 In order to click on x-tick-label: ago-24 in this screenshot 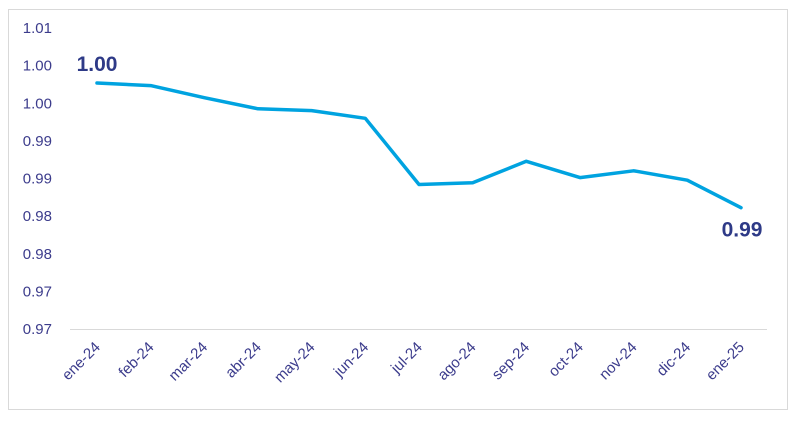, I will do `click(456, 361)`.